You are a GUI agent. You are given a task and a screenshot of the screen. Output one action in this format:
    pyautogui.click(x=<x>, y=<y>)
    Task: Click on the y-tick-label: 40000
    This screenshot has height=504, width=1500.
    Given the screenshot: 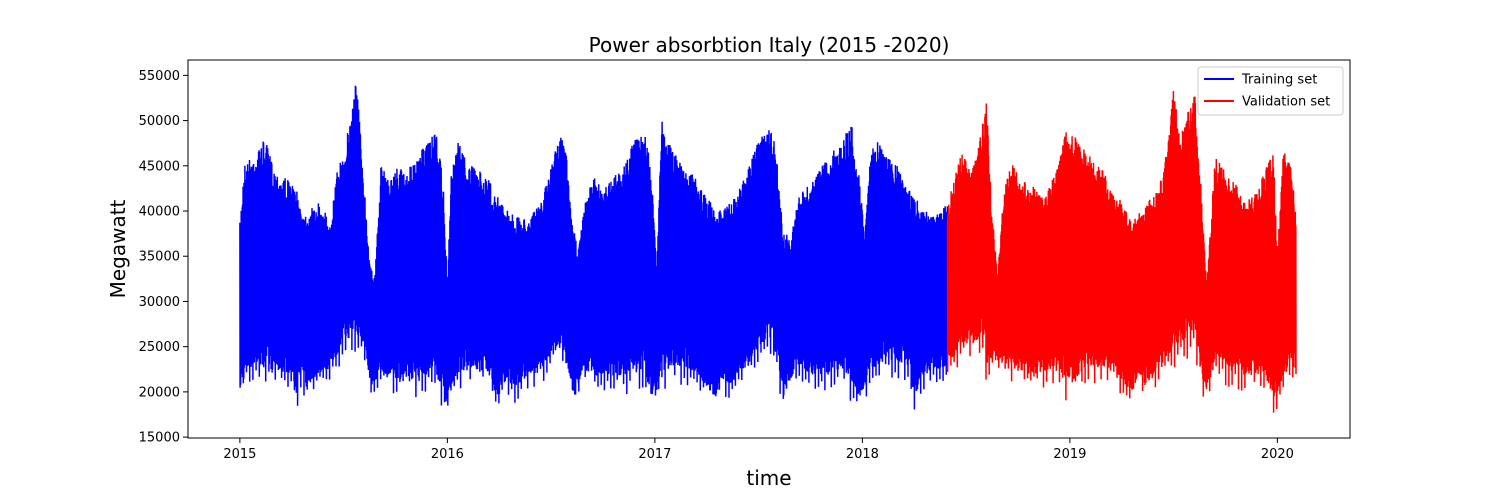 What is the action you would take?
    pyautogui.click(x=159, y=212)
    